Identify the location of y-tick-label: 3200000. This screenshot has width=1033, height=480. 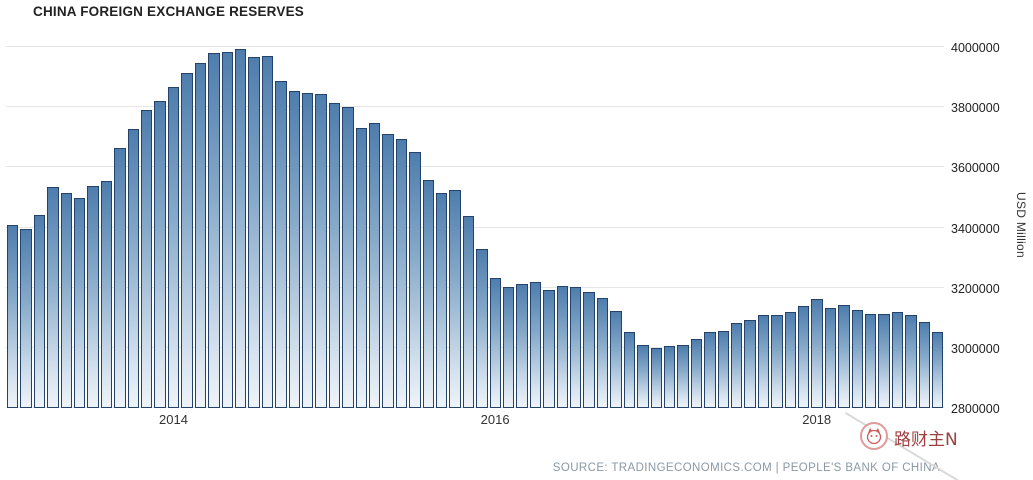
(975, 288).